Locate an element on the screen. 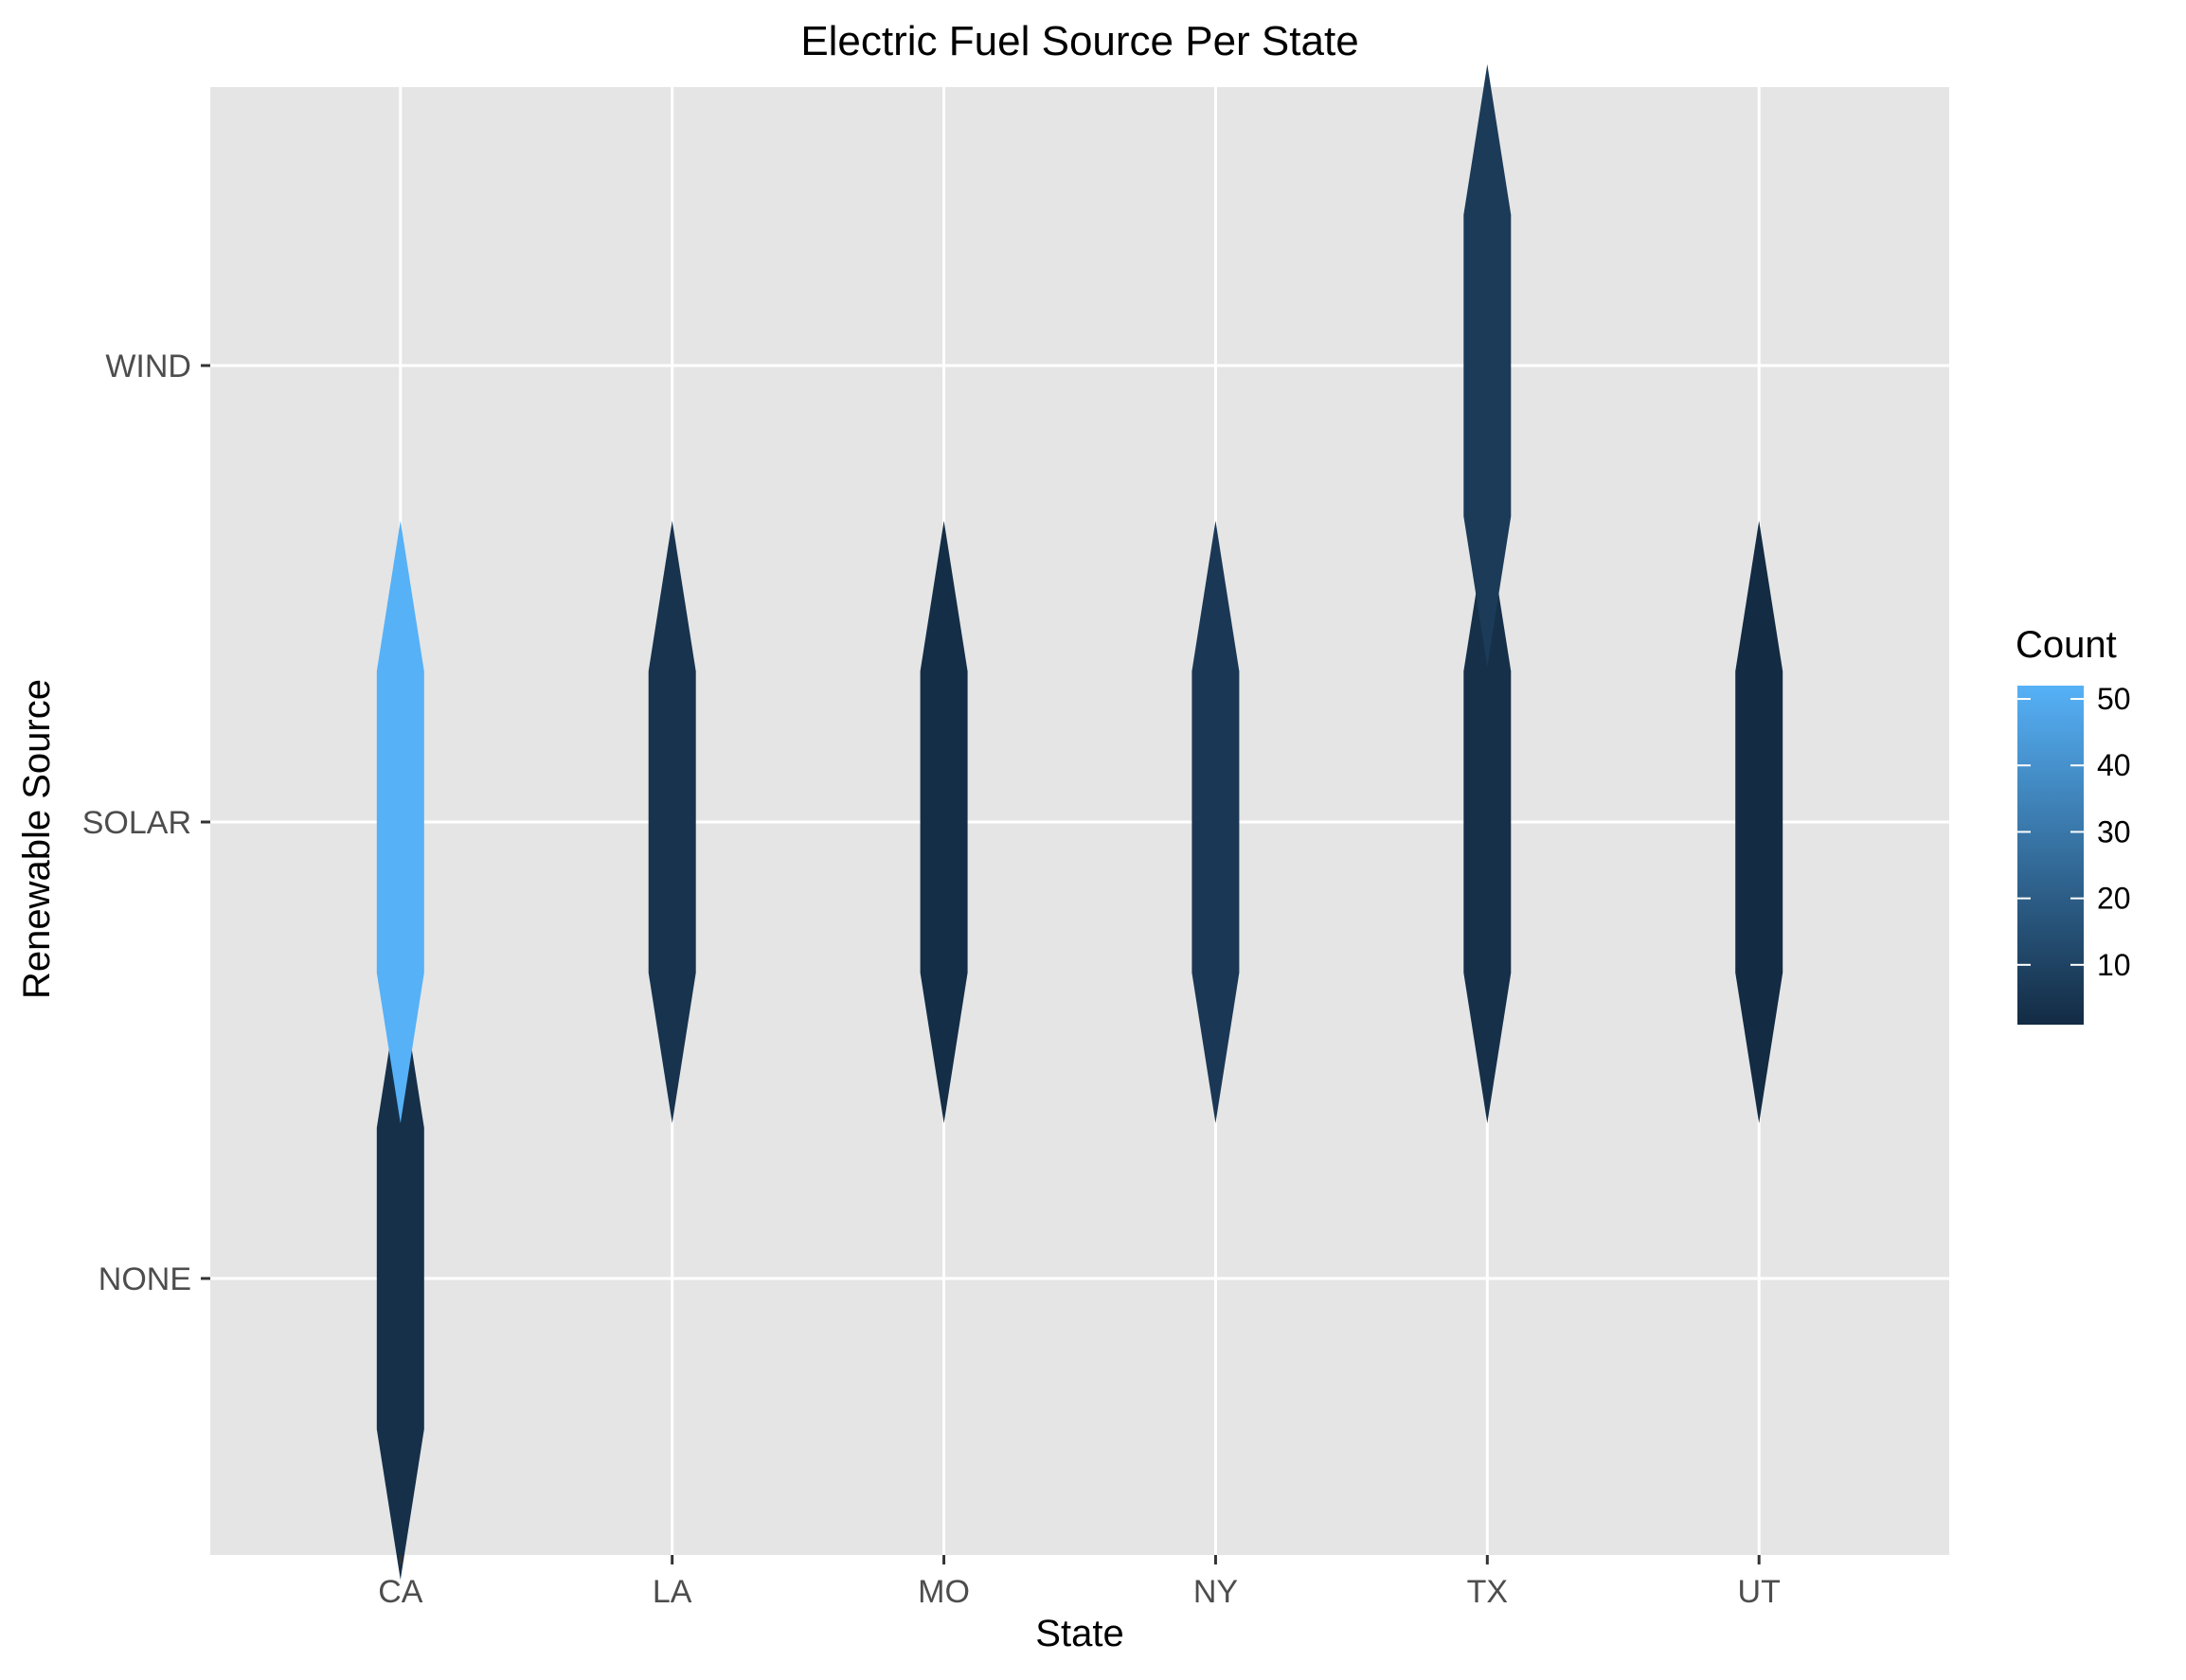 This screenshot has width=2186, height=1680. x-tick-label-mo: MO is located at coordinates (944, 1592).